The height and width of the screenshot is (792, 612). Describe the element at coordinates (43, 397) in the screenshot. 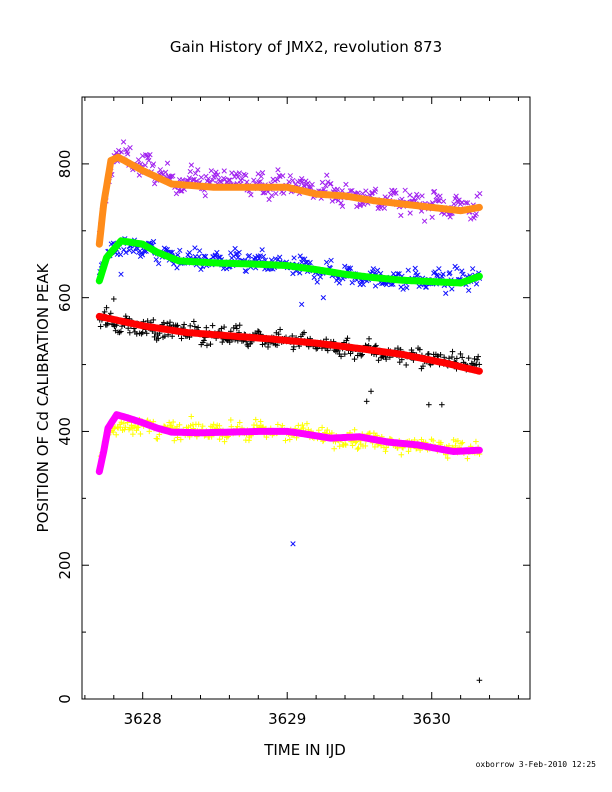

I see `y-axis-label: POSITION OF Cd CALIBRATION PEAK` at that location.